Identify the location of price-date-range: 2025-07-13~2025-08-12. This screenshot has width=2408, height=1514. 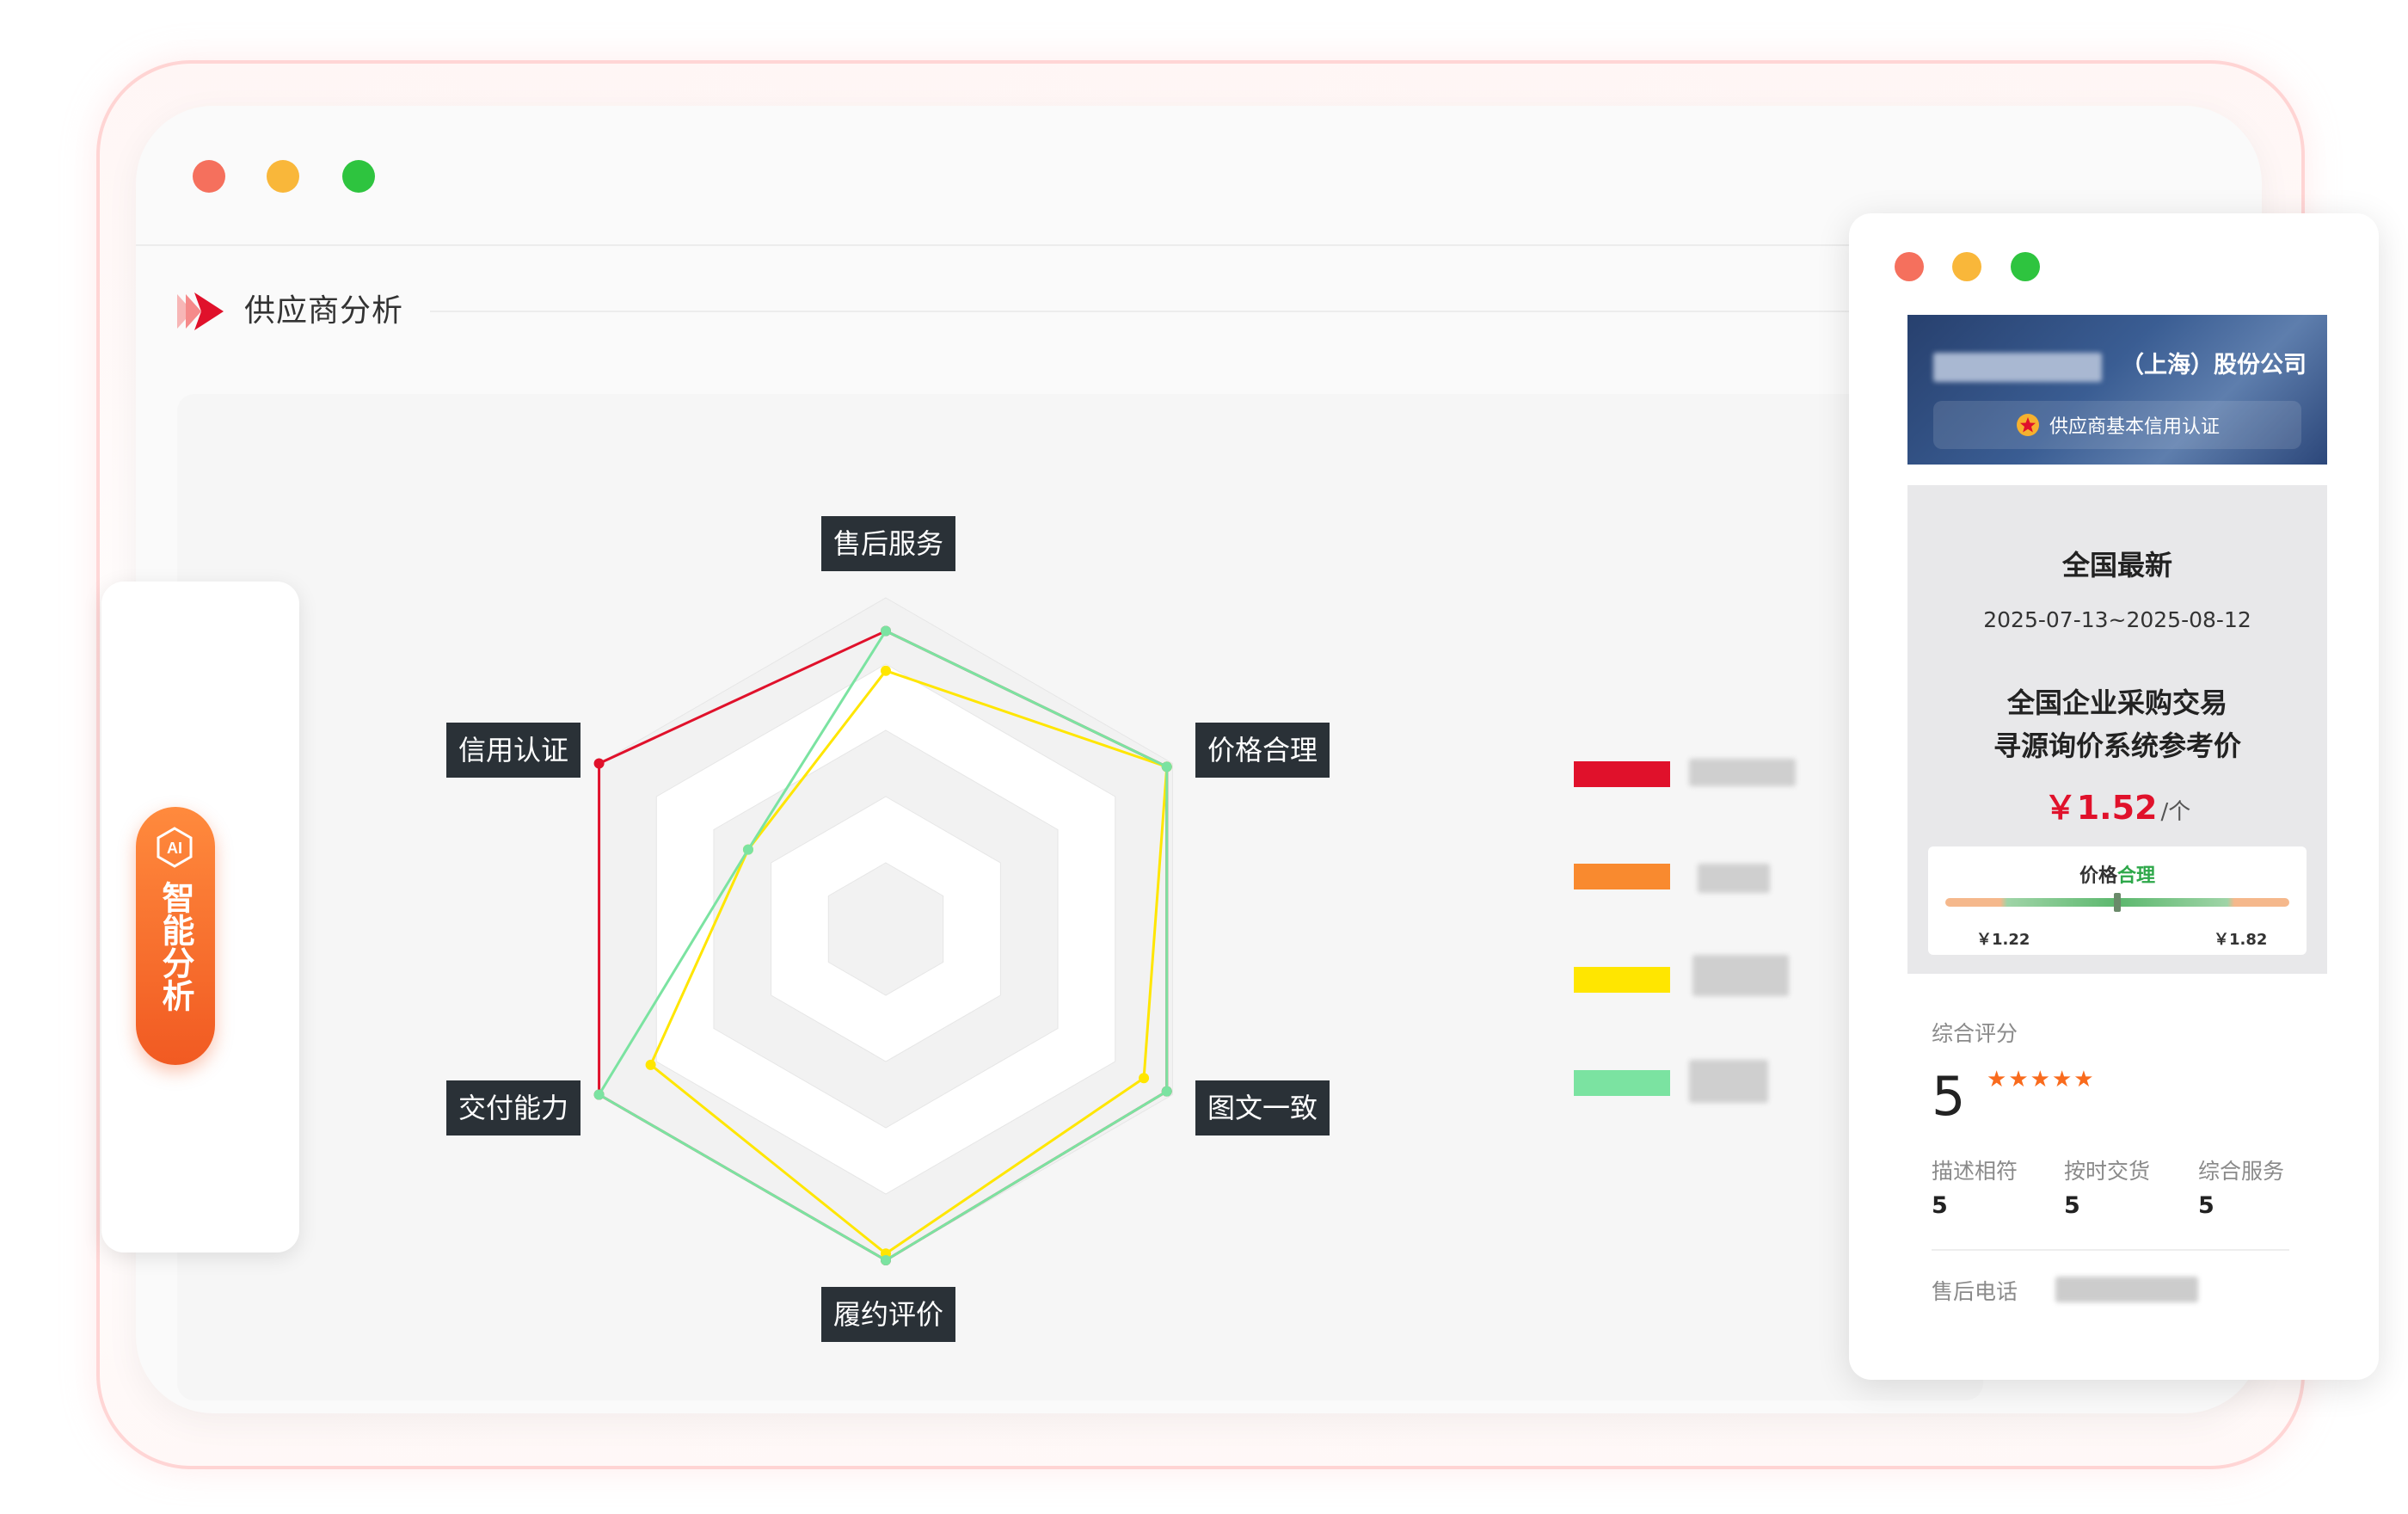
(2117, 619).